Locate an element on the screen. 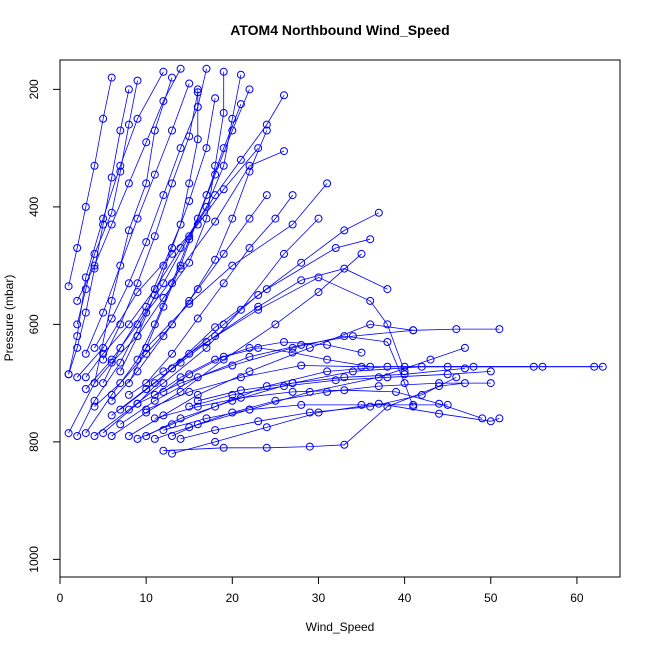  y-tick-label: 400 is located at coordinates (34, 207).